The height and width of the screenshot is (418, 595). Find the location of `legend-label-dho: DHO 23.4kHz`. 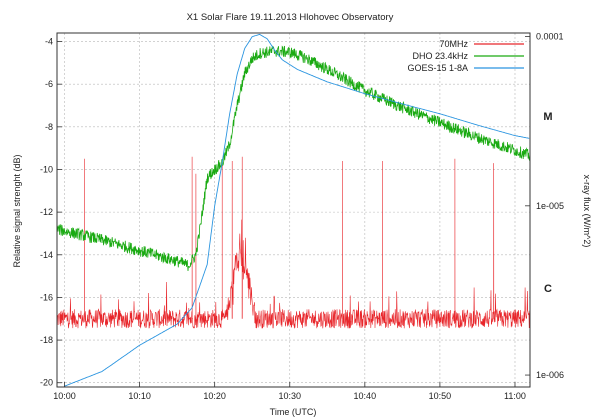

legend-label-dho: DHO 23.4kHz is located at coordinates (440, 56).